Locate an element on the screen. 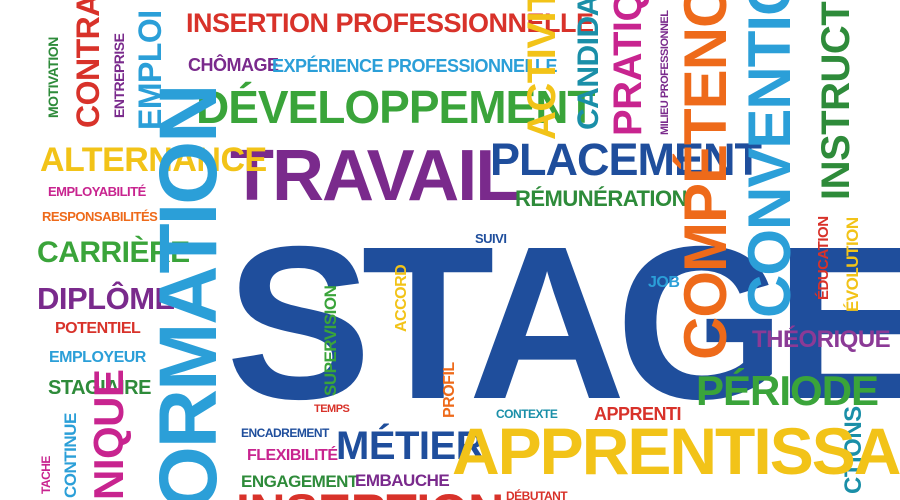  word-activite: ACTIVITÉ is located at coordinates (542, 70).